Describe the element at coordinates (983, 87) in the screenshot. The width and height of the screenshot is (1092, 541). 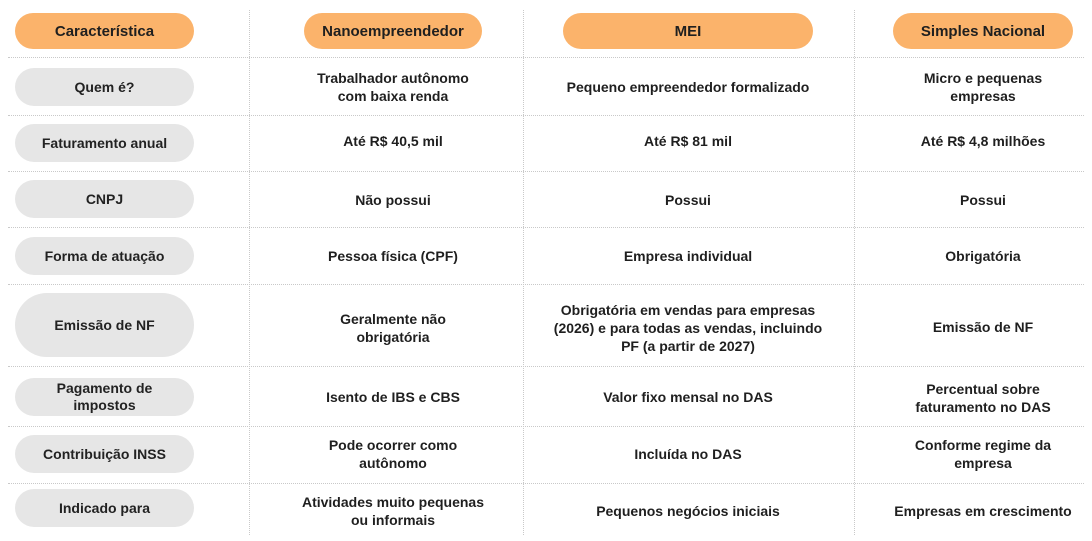
I see `cell-simples: Micro e pequenas empresas` at that location.